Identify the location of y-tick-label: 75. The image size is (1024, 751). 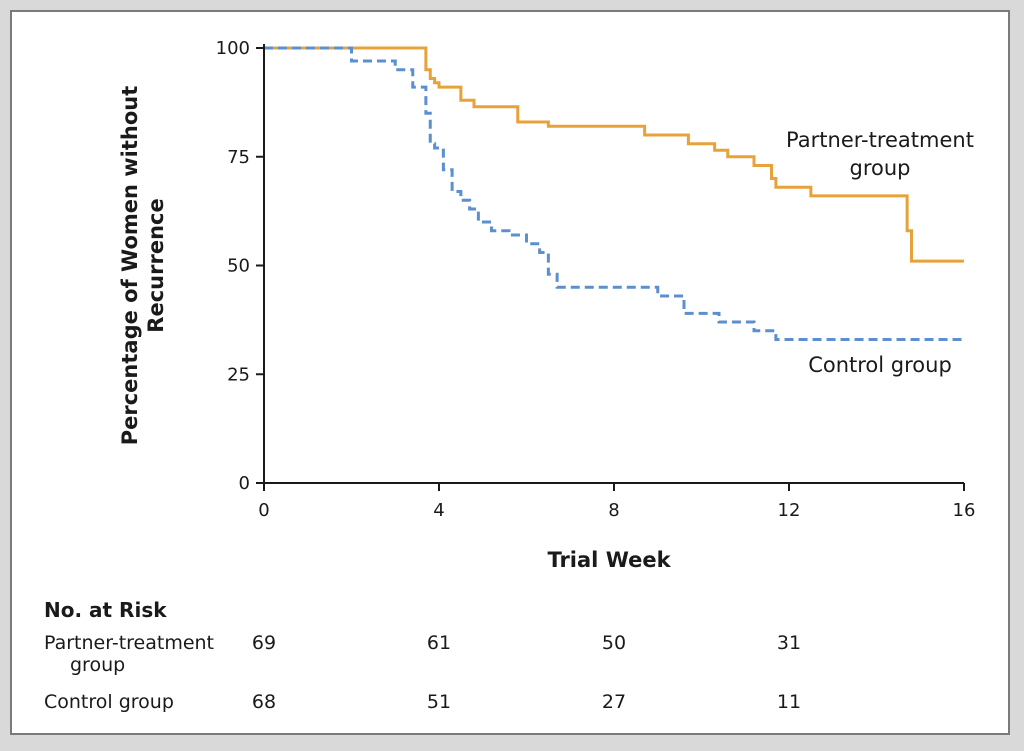
(238, 157).